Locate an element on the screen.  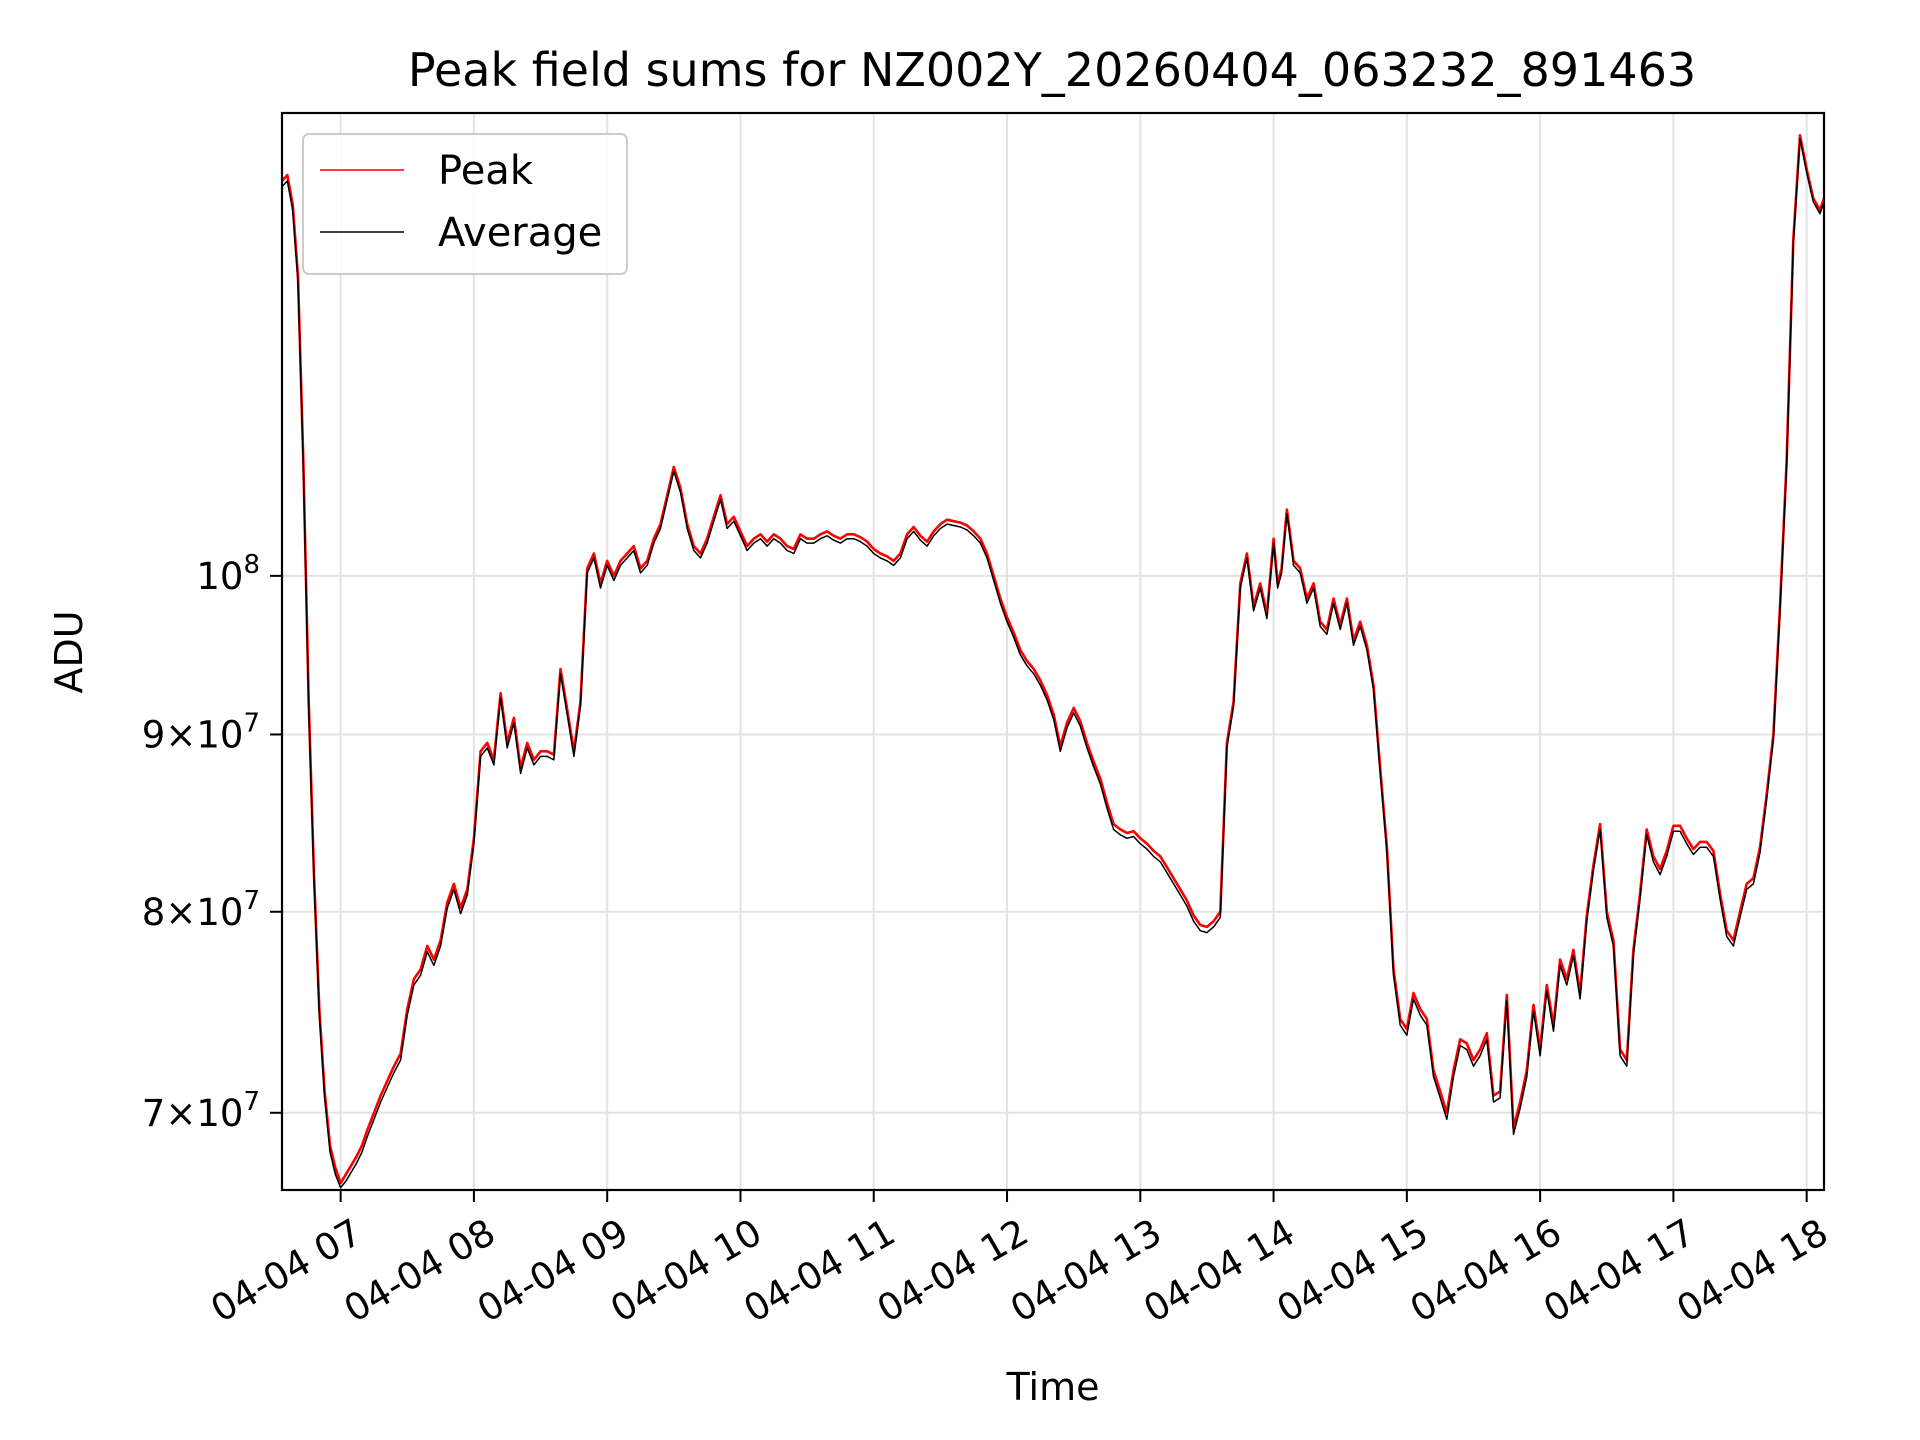
y-tick-label: 8×10⁷ is located at coordinates (201, 910).